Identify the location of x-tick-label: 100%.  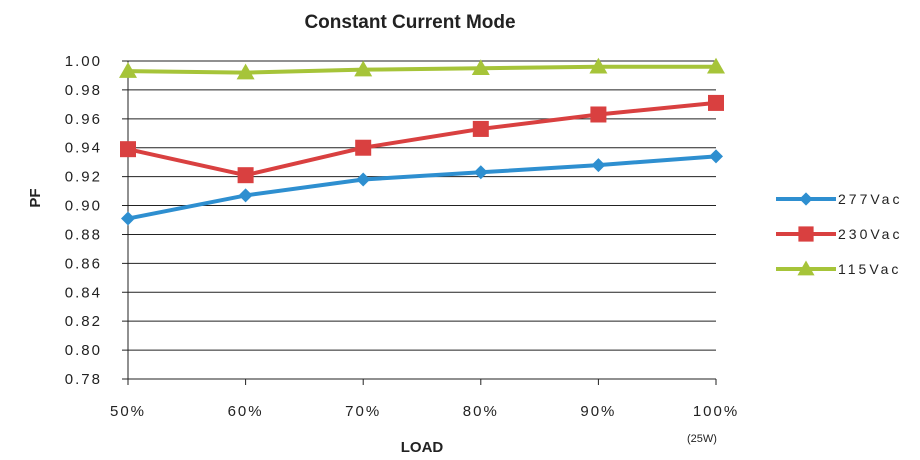
(716, 411).